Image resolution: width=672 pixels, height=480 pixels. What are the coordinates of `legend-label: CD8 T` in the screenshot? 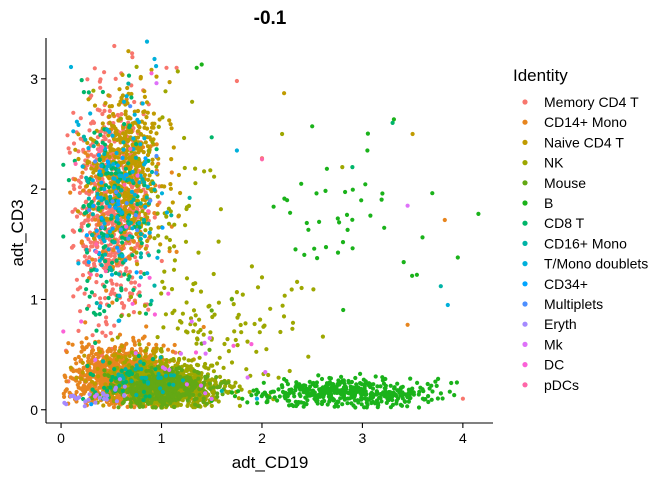 It's located at (564, 223).